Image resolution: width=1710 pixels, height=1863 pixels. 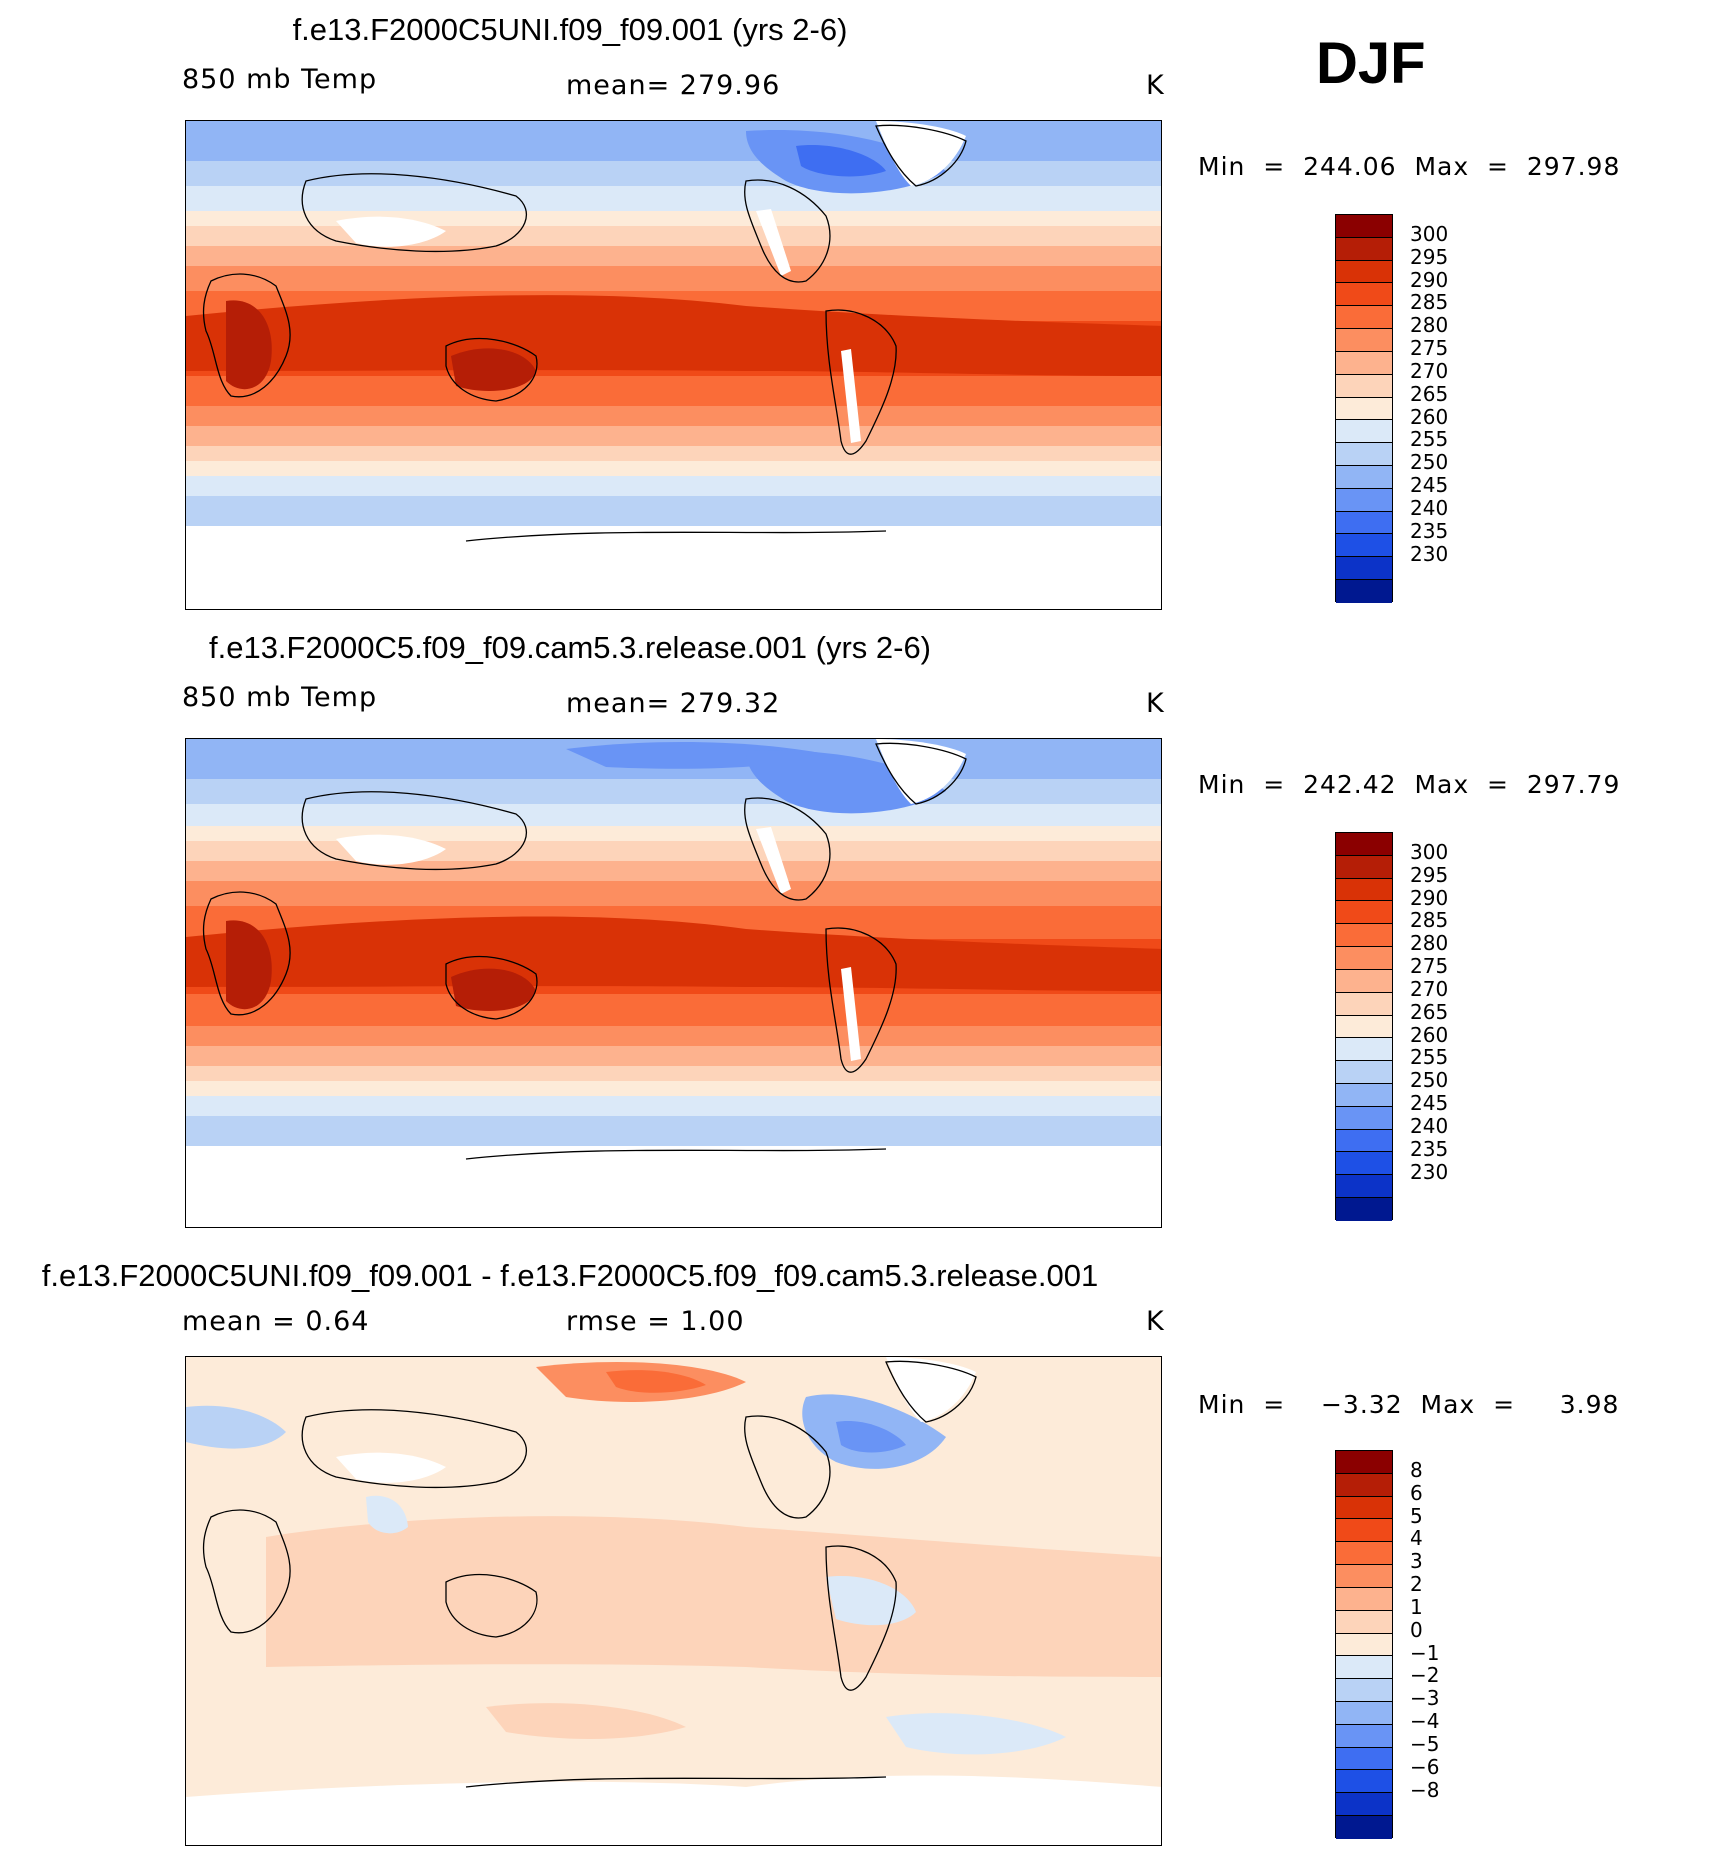 I want to click on colorbar-tick-label: 280, so click(x=1429, y=325).